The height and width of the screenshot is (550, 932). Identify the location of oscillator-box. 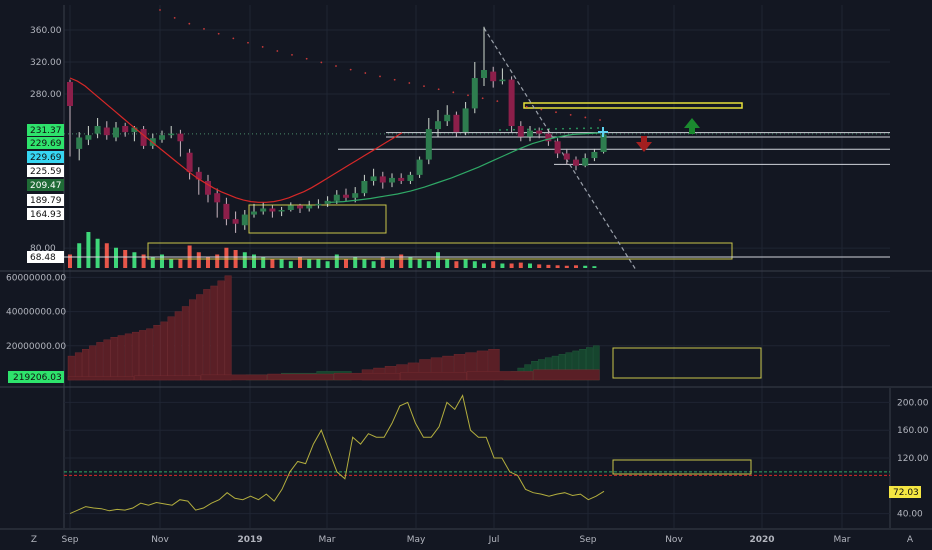
(682, 467).